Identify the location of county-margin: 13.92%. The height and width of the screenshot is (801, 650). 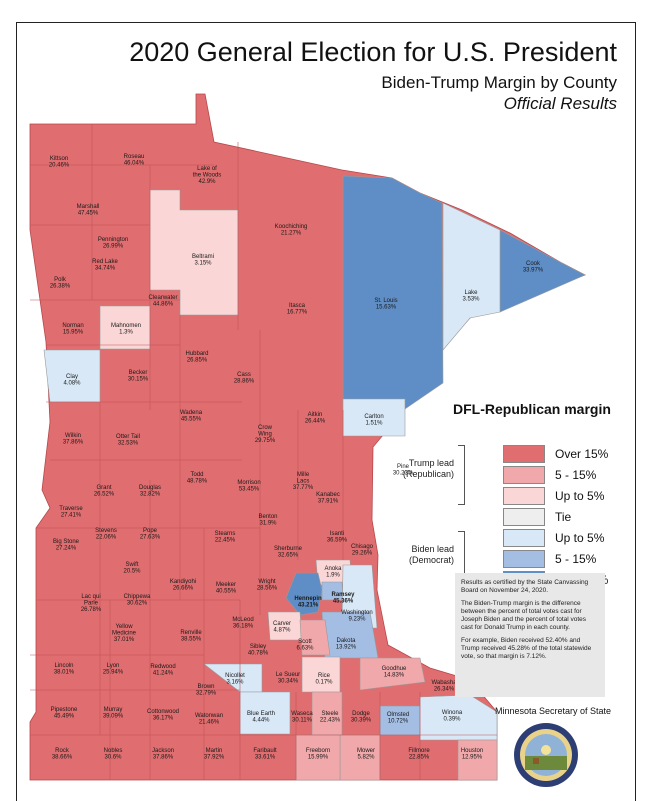
(346, 648).